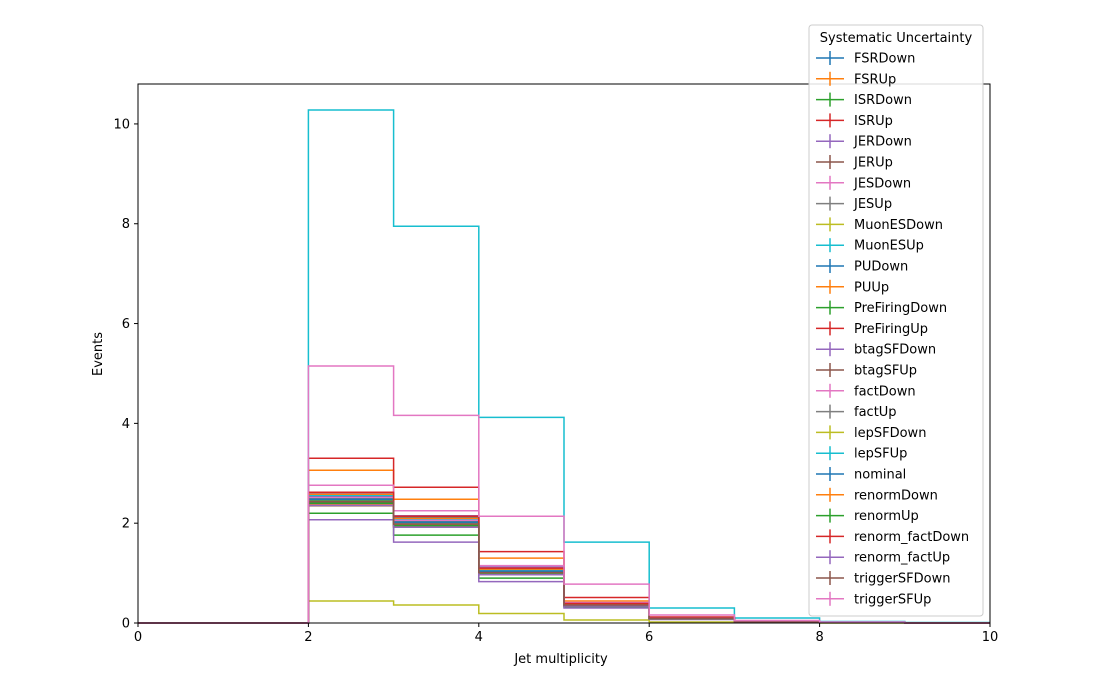  What do you see at coordinates (872, 204) in the screenshot?
I see `legend-label: JESUp` at bounding box center [872, 204].